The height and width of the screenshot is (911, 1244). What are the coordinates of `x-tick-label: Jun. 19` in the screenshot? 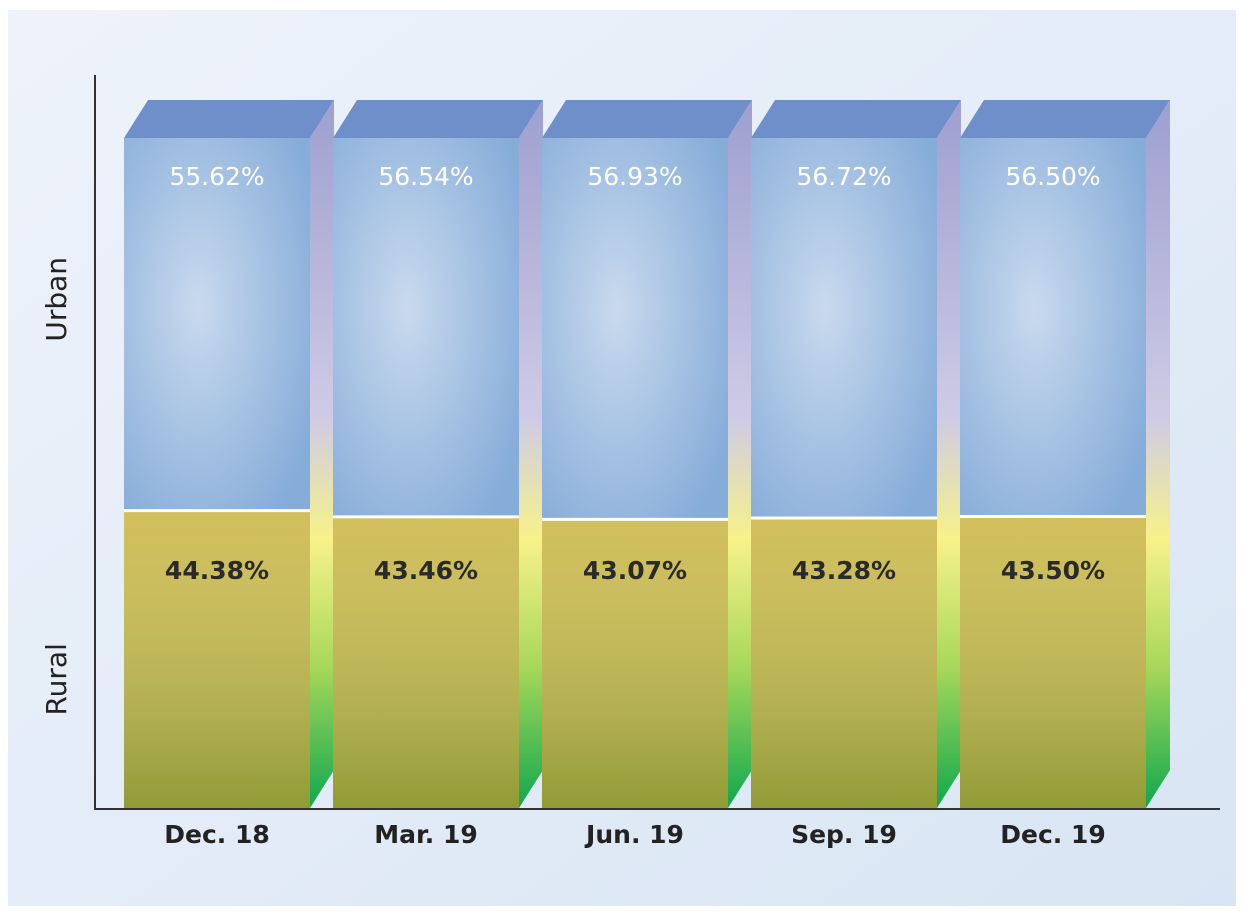 It's located at (634, 834).